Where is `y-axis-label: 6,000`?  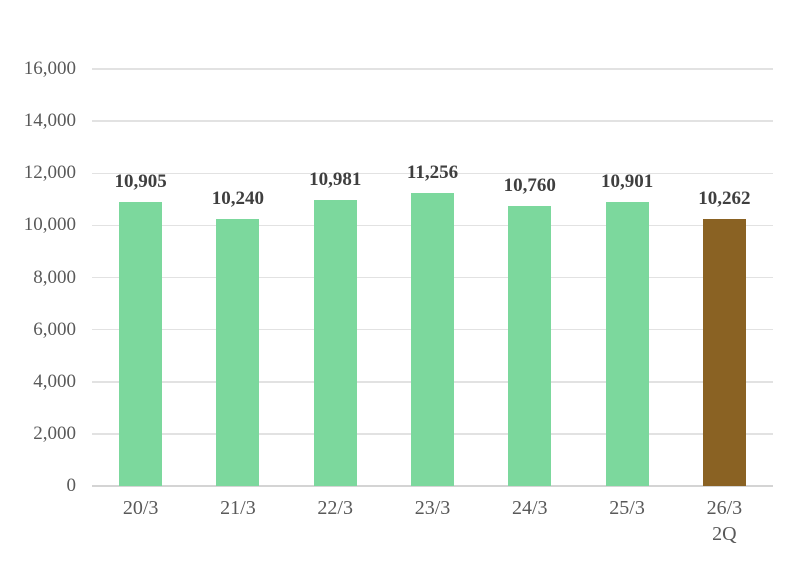 y-axis-label: 6,000 is located at coordinates (54, 329).